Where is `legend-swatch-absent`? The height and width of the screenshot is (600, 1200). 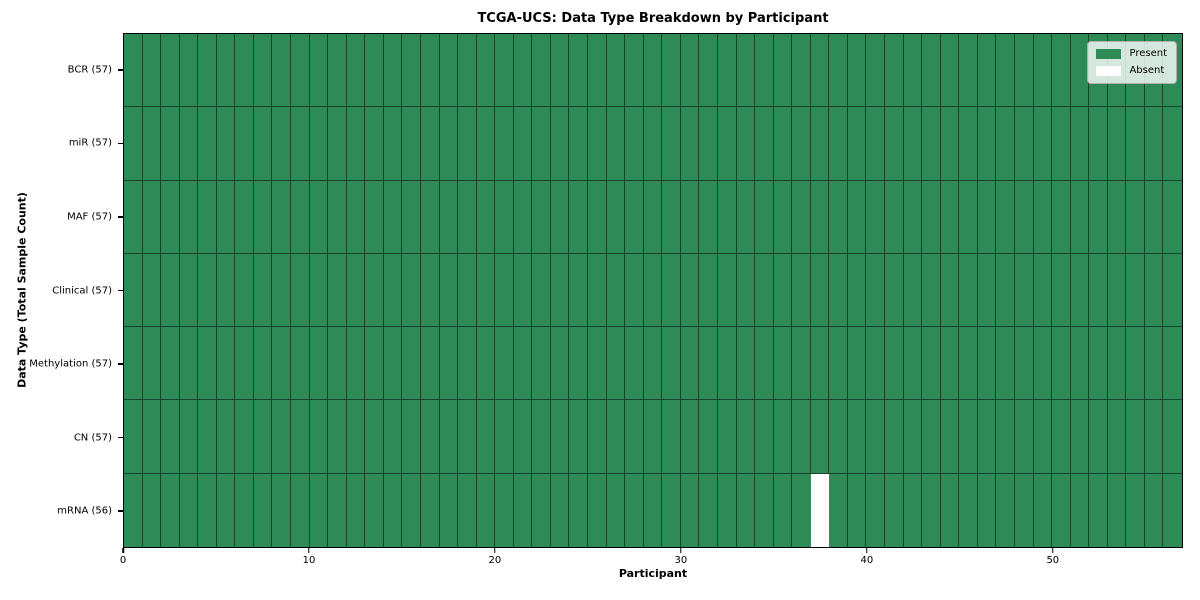
legend-swatch-absent is located at coordinates (1109, 71).